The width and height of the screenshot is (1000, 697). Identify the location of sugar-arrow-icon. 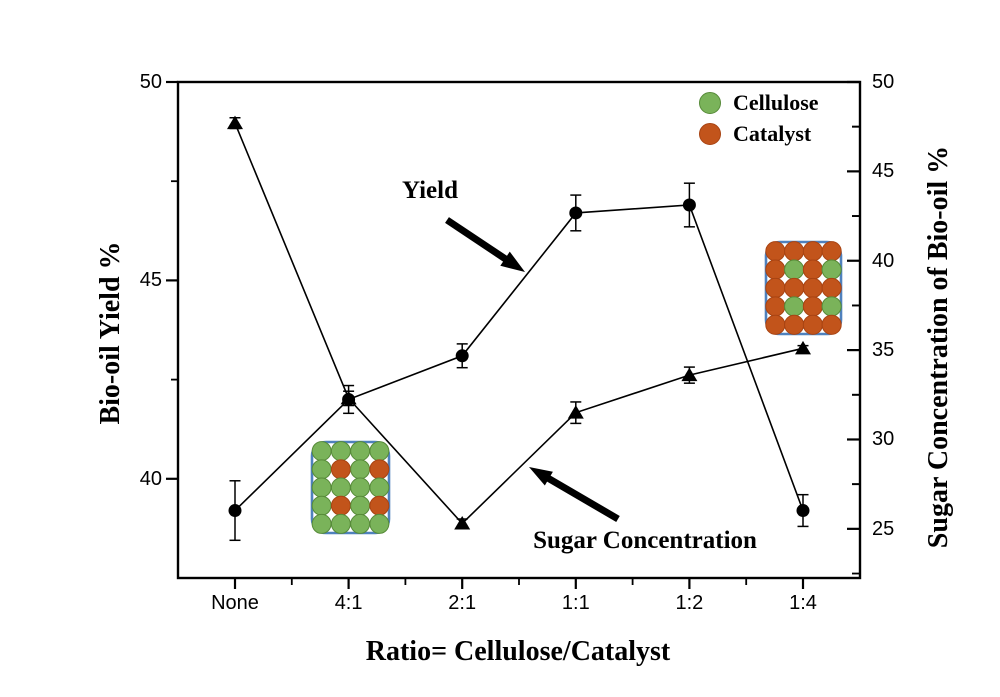
(574, 495).